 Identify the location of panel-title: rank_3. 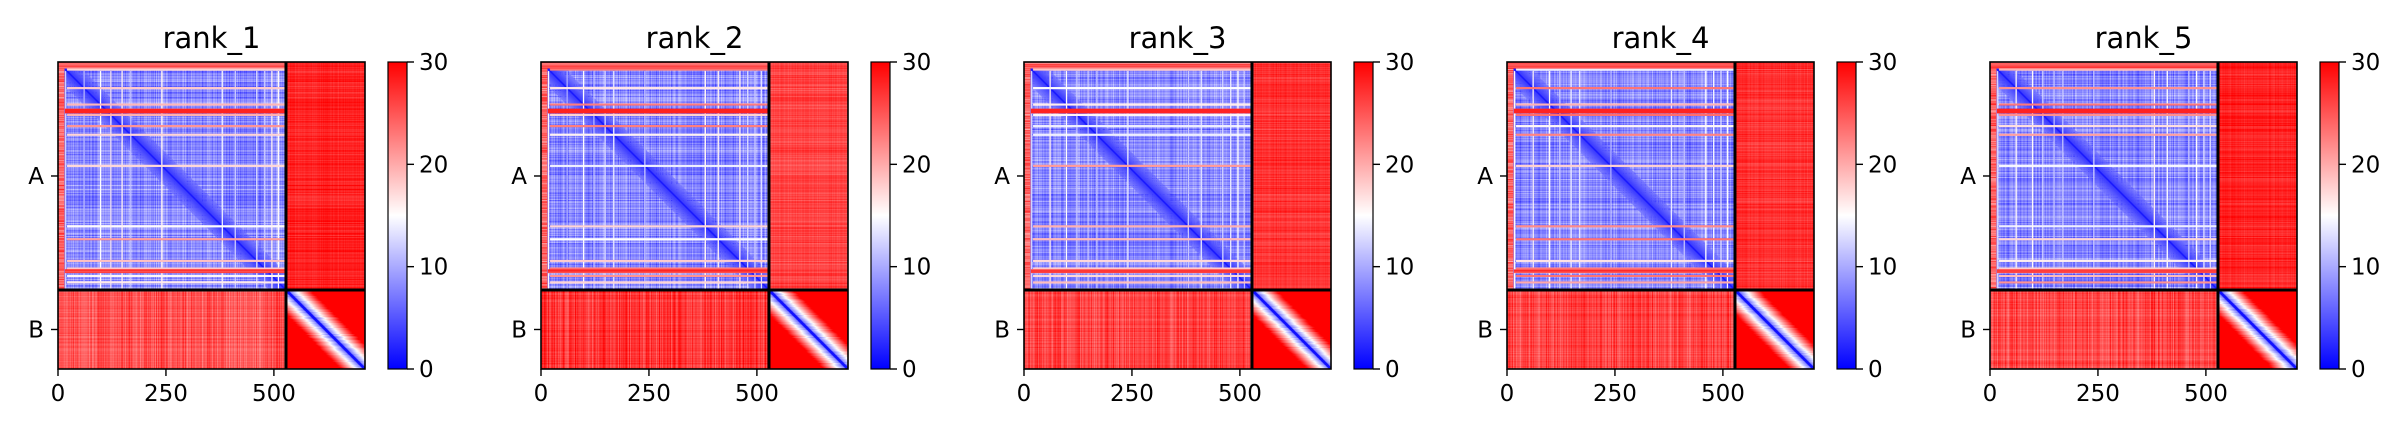
(1178, 38).